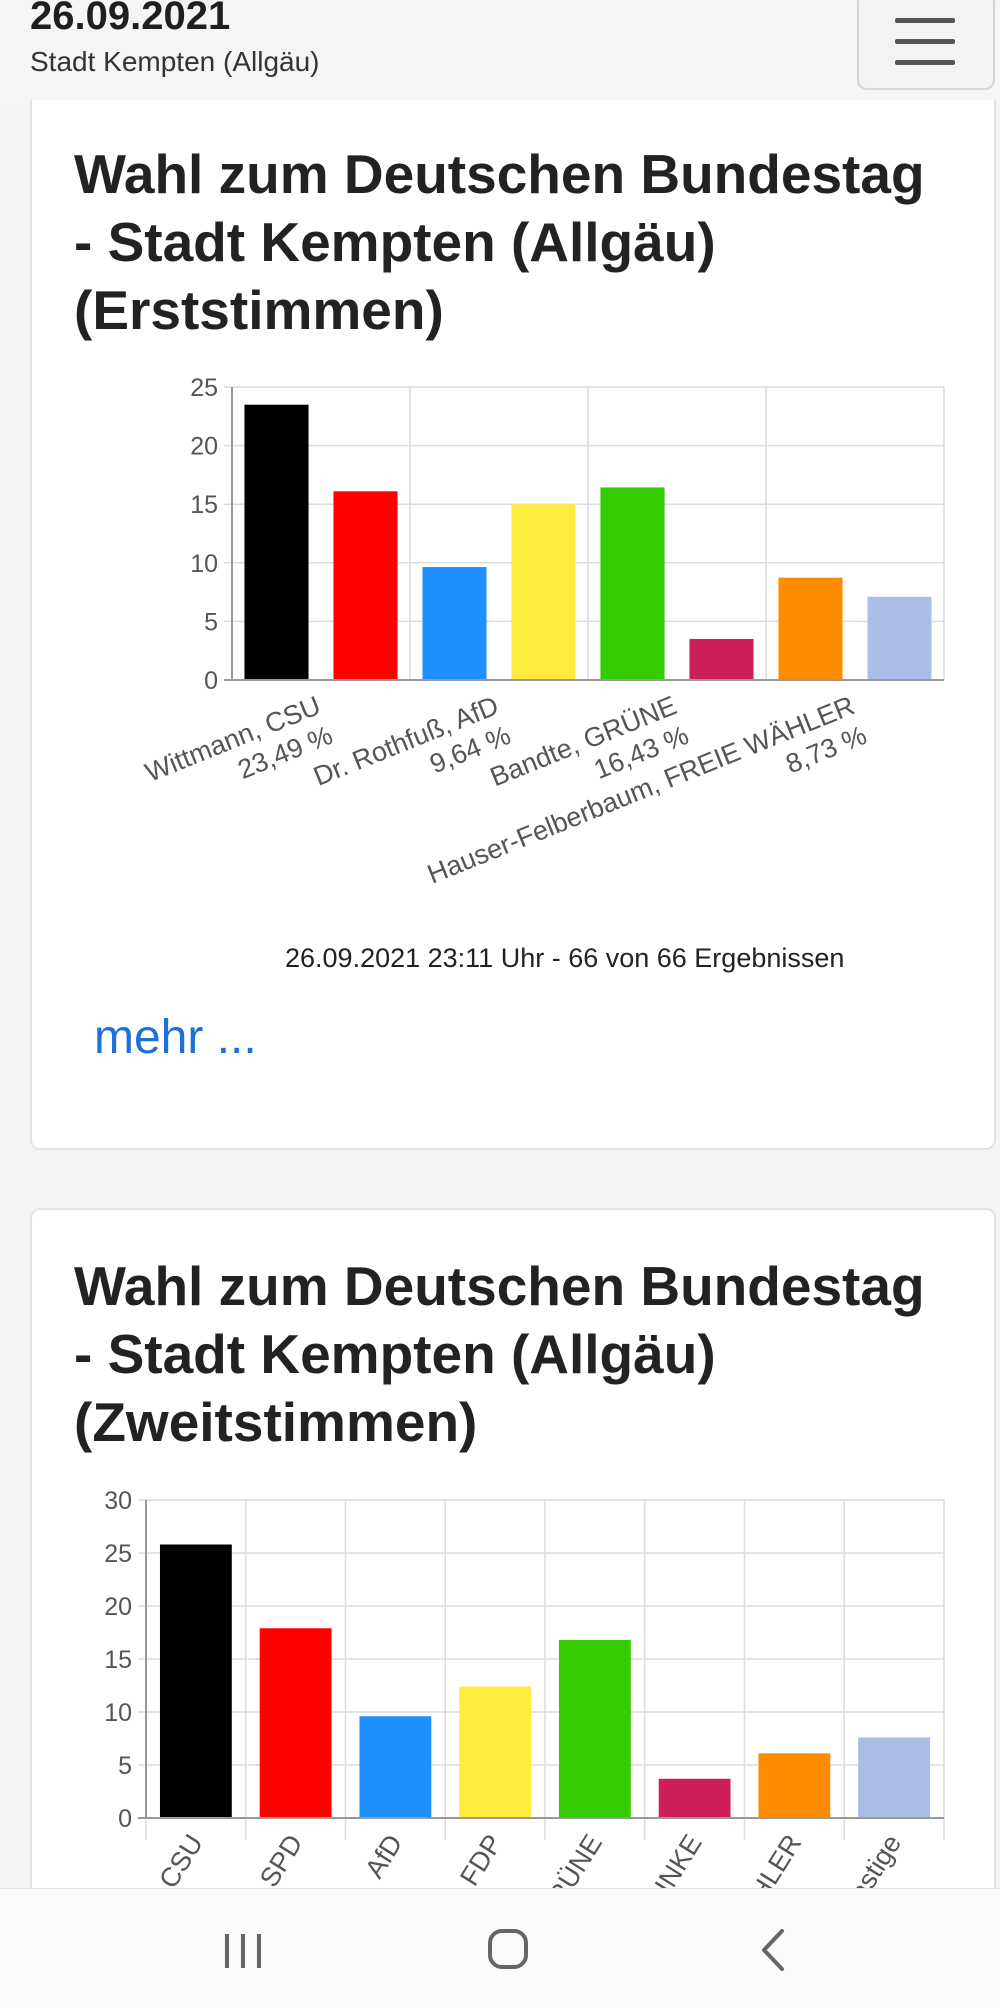 Image resolution: width=1000 pixels, height=2008 pixels. What do you see at coordinates (281, 1860) in the screenshot?
I see `x-tick-label: SPD` at bounding box center [281, 1860].